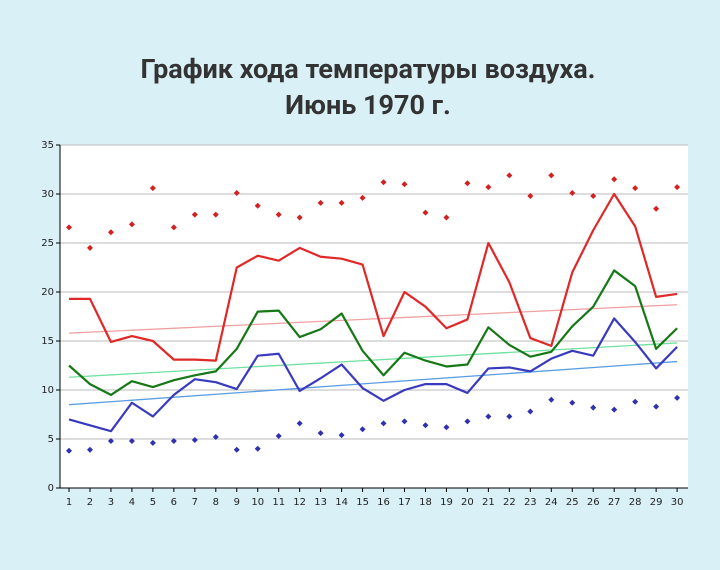 Image resolution: width=720 pixels, height=570 pixels. What do you see at coordinates (614, 502) in the screenshot?
I see `x-tick-label: 27` at bounding box center [614, 502].